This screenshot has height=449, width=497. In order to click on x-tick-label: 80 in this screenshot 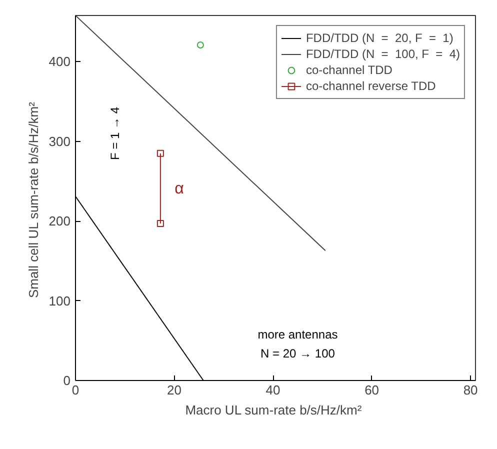, I will do `click(470, 390)`.